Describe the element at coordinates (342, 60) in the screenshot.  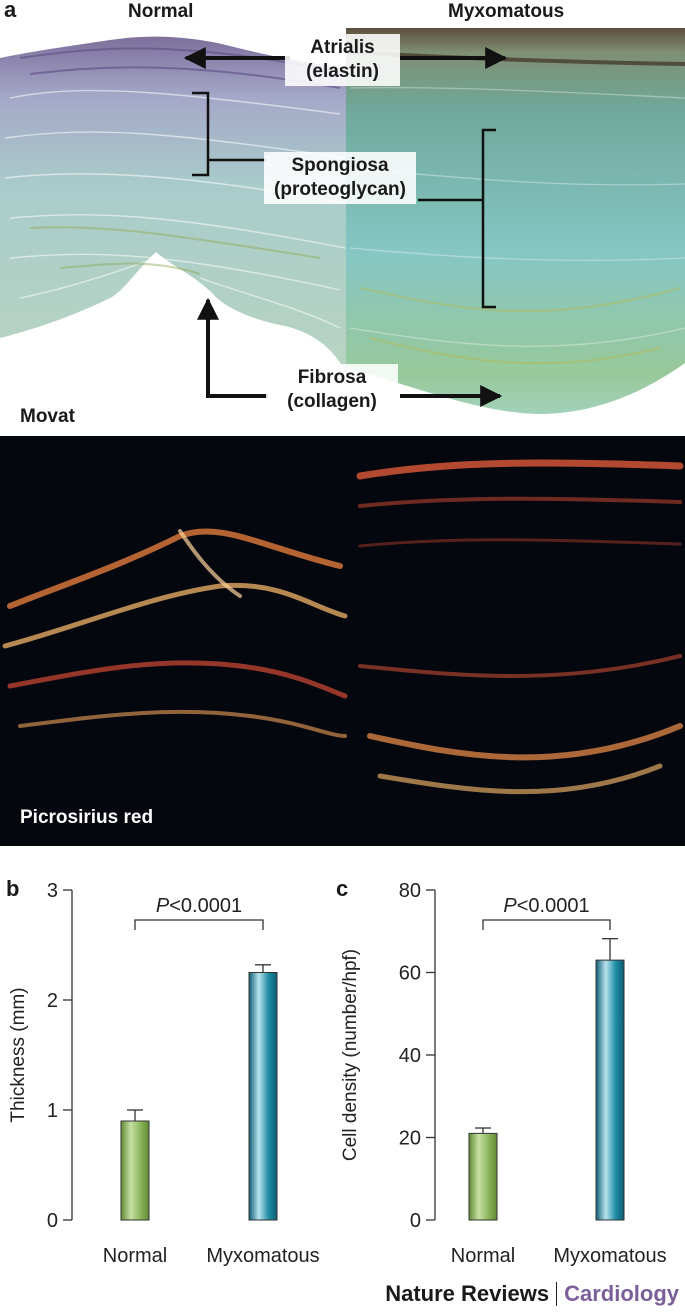
I see `atrialis-callout: Atrialis (elastin)` at that location.